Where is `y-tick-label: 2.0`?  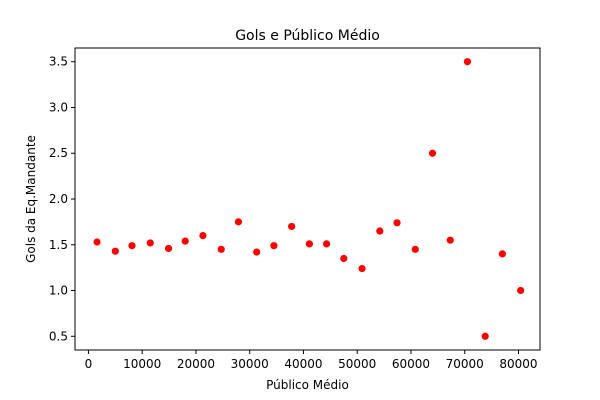 y-tick-label: 2.0 is located at coordinates (58, 199).